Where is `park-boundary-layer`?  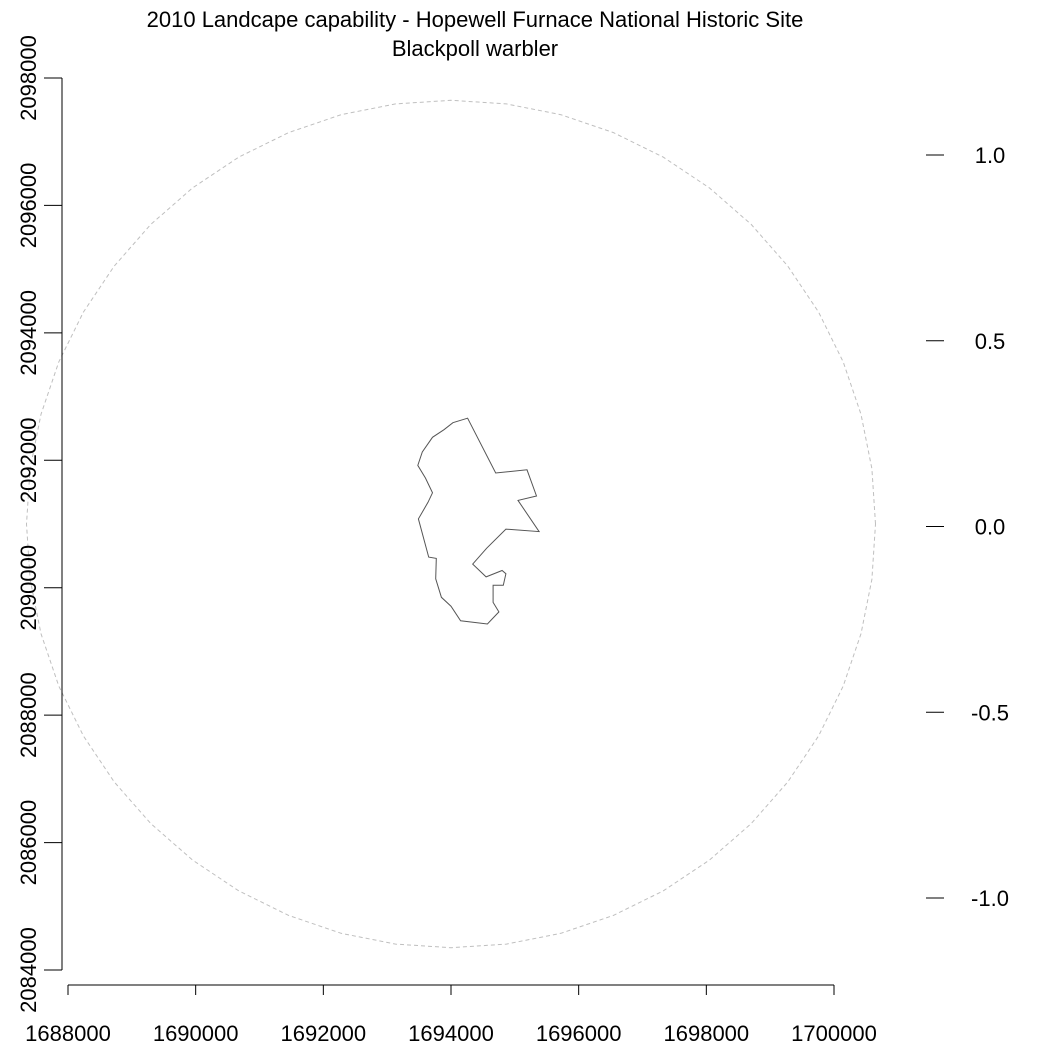 park-boundary-layer is located at coordinates (479, 521).